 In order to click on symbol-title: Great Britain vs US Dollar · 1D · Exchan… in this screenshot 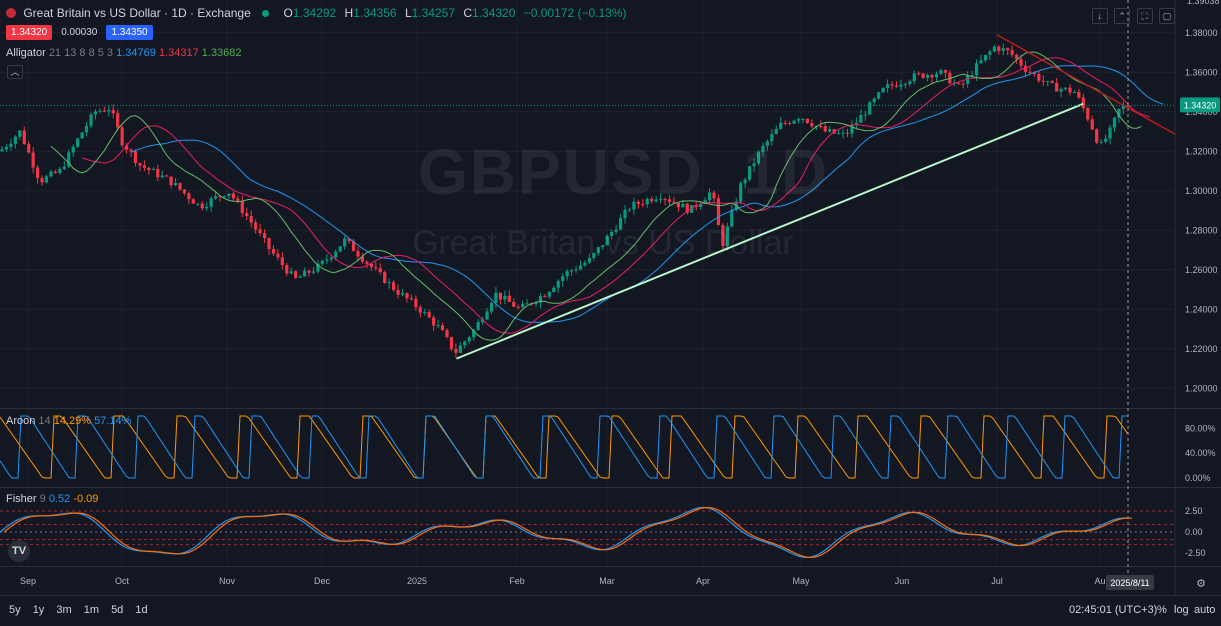, I will do `click(137, 13)`.